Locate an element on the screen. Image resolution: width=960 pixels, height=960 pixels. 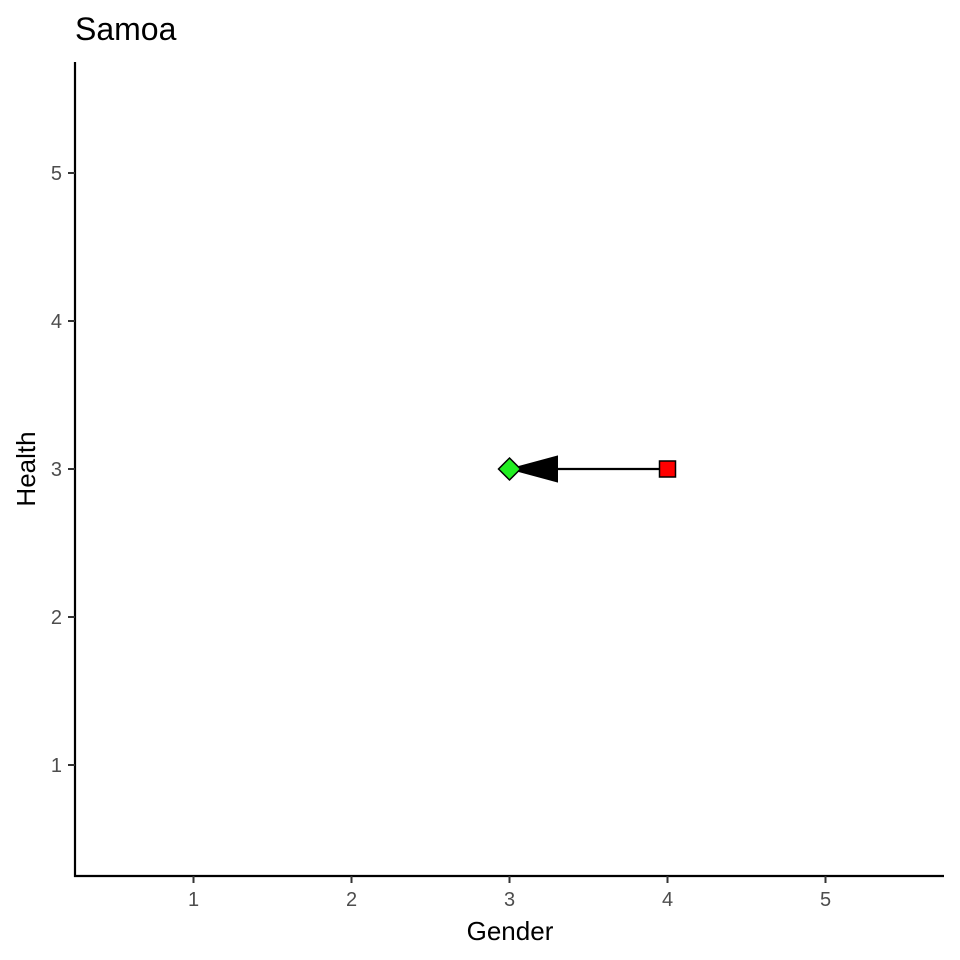
y-tick-label: 3 is located at coordinates (56, 470).